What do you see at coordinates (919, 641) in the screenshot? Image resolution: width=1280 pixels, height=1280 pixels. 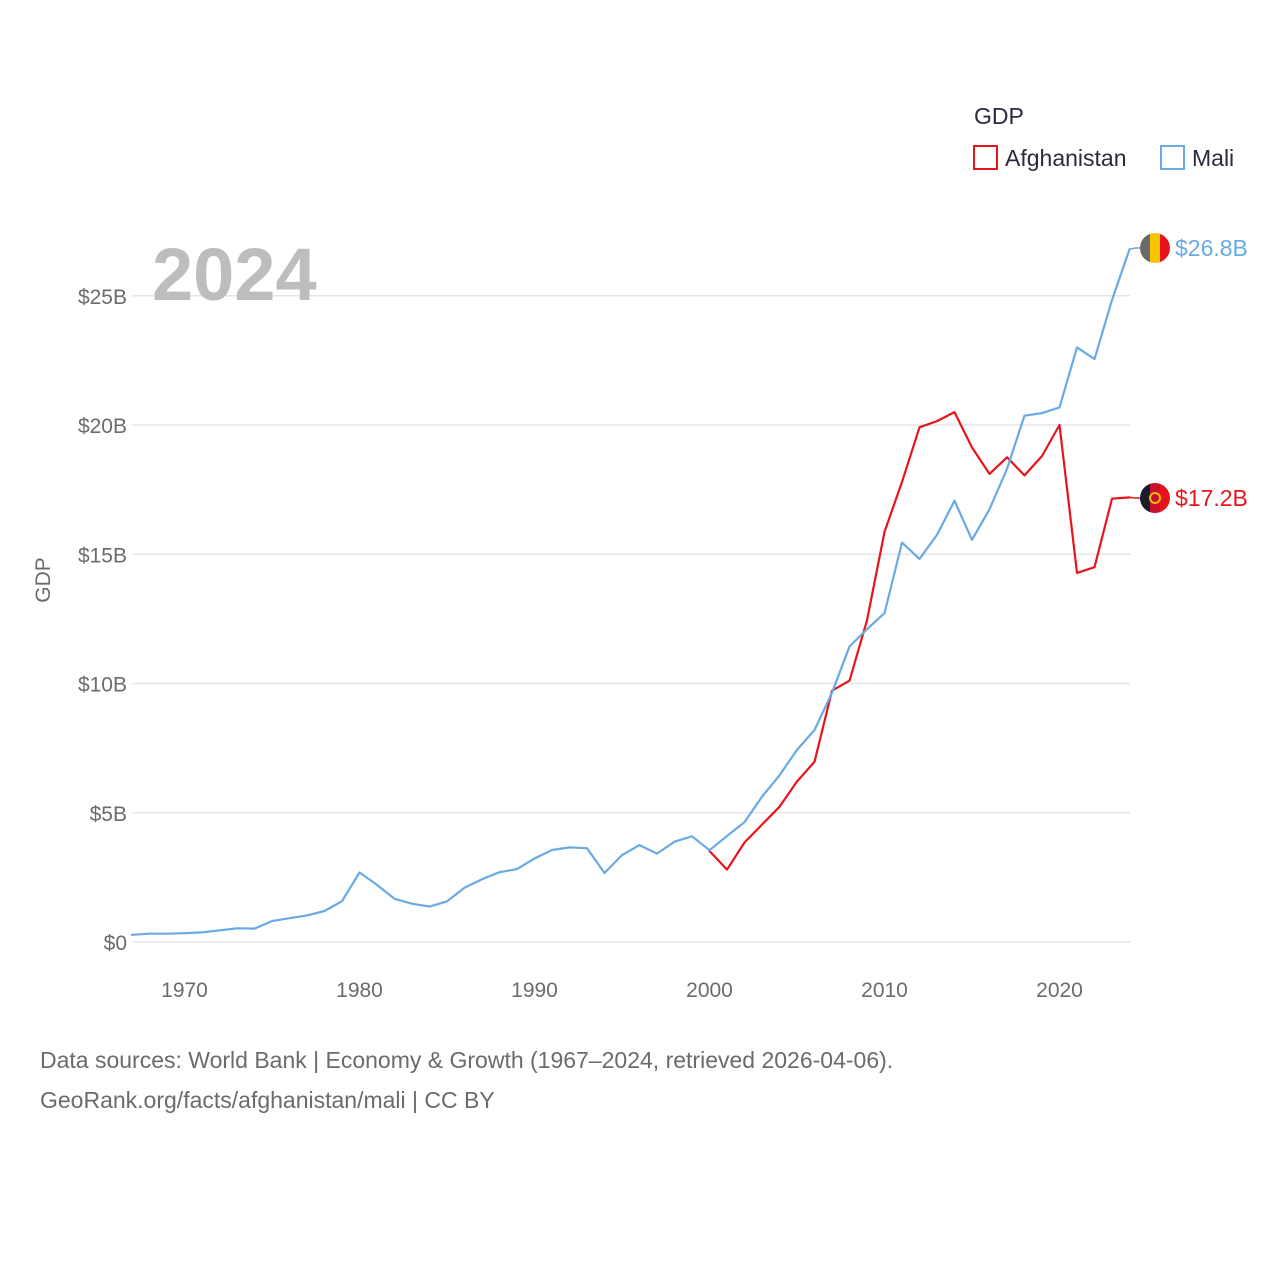 I see `series-line-afghanistan` at bounding box center [919, 641].